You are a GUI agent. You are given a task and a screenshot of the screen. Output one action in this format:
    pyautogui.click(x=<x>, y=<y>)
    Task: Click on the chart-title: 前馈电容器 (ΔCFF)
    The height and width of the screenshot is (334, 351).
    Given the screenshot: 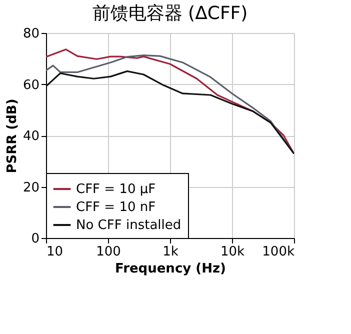 What is the action you would take?
    pyautogui.click(x=170, y=13)
    